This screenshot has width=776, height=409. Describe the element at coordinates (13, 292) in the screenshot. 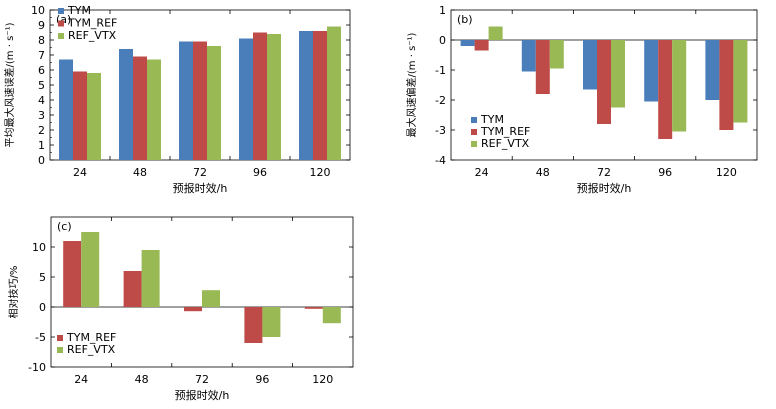

I see `y-axis-title: 相对技巧/%` at that location.